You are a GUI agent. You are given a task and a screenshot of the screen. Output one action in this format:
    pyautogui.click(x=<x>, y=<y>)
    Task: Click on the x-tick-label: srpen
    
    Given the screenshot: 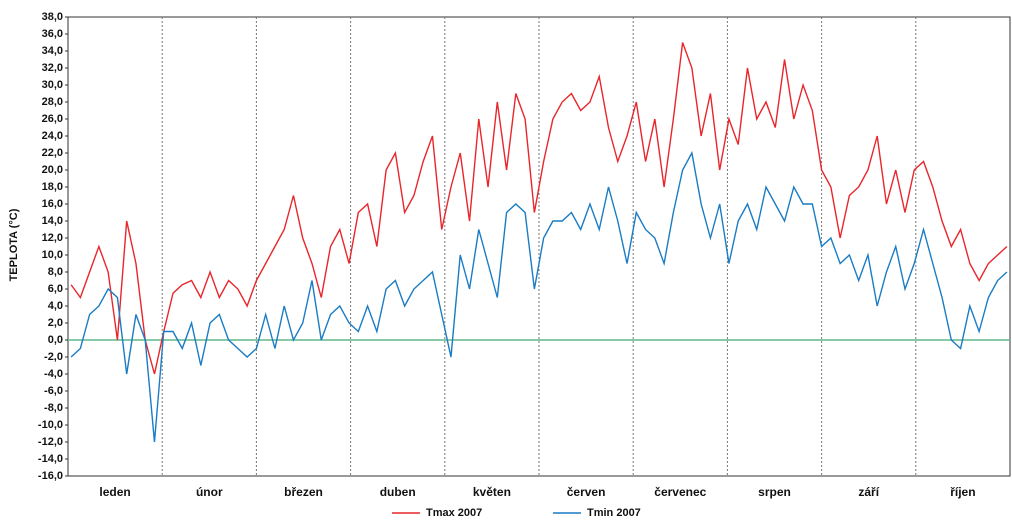 What is the action you would take?
    pyautogui.click(x=774, y=492)
    